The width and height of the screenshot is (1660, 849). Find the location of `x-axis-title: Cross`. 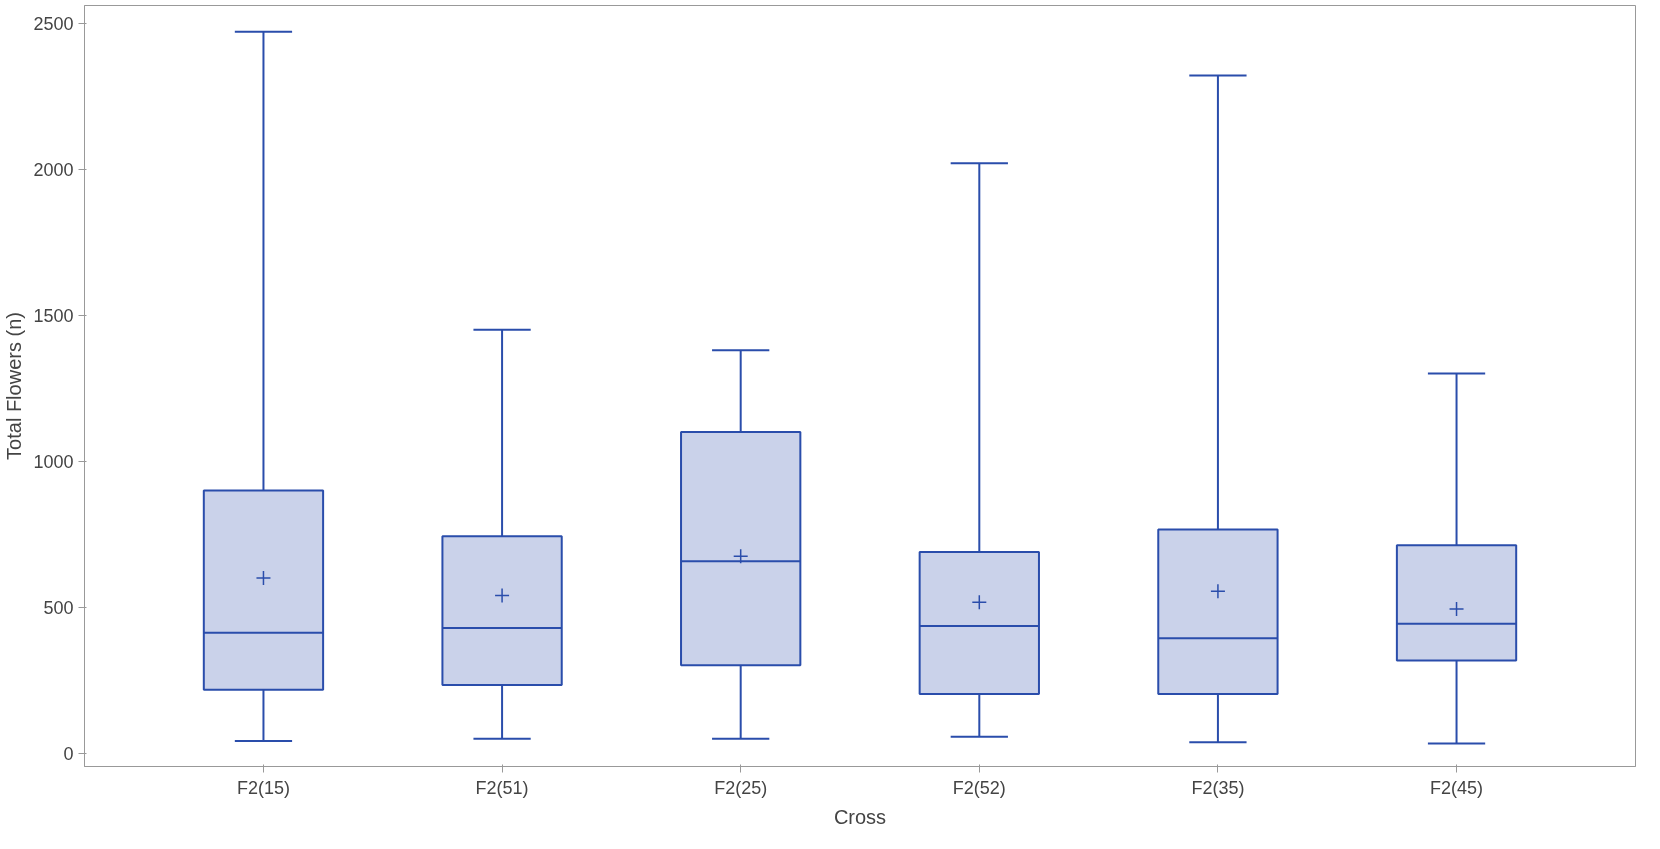

x-axis-title: Cross is located at coordinates (860, 816).